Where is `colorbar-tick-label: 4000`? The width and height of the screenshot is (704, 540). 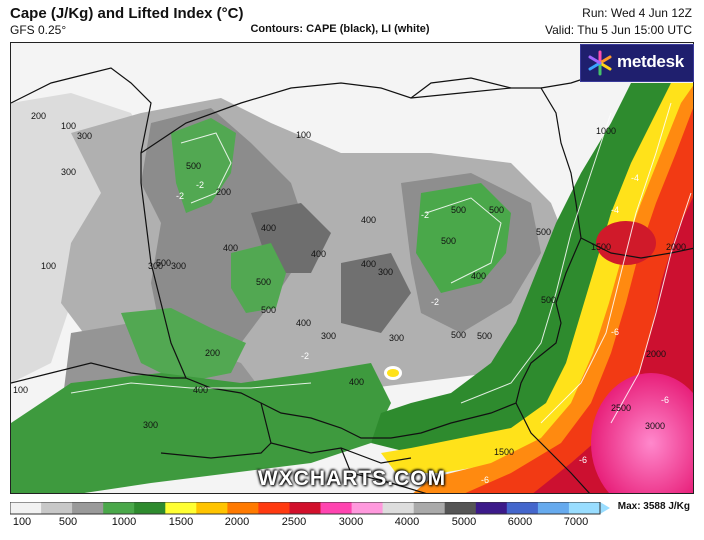
colorbar-tick-label: 4000 is located at coordinates (407, 522).